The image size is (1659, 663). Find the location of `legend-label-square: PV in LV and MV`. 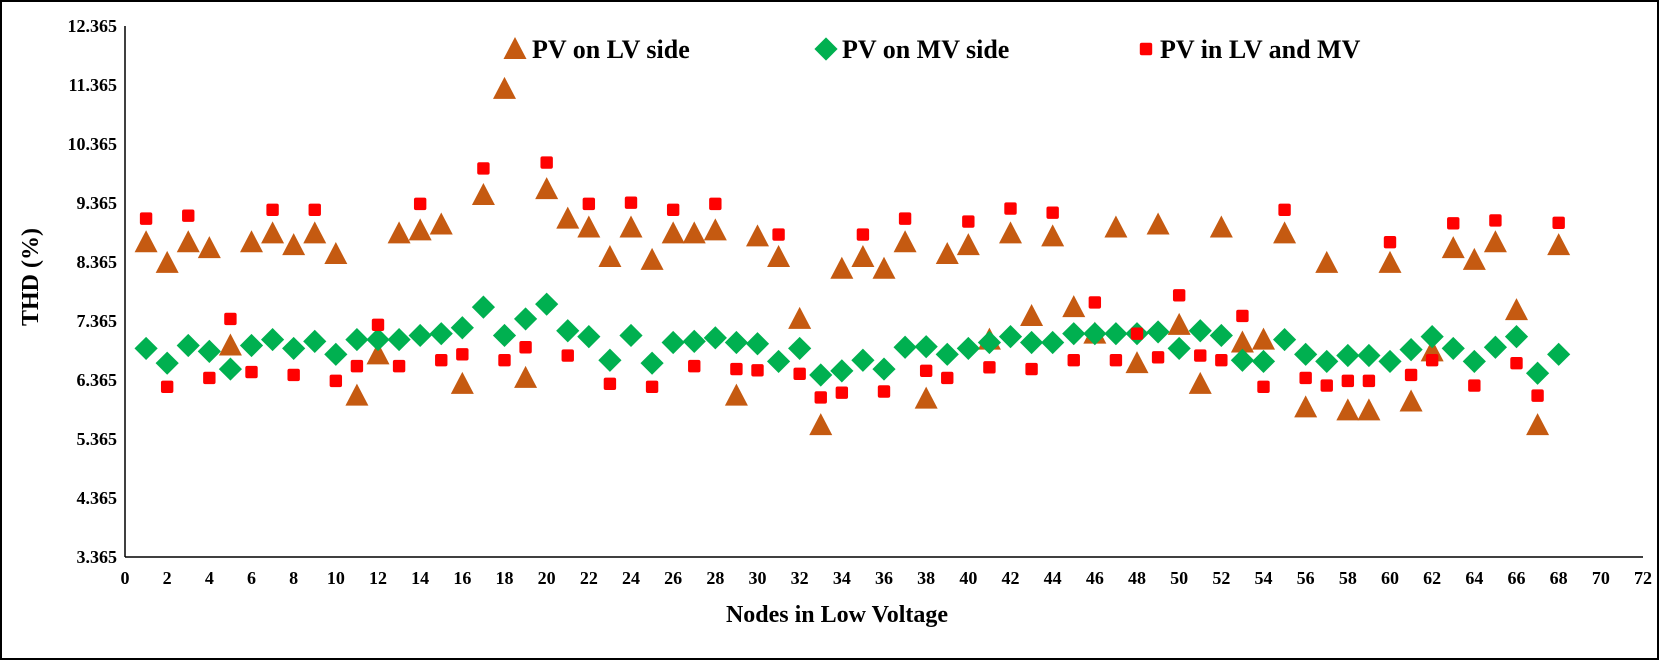

legend-label-square: PV in LV and MV is located at coordinates (1260, 49).